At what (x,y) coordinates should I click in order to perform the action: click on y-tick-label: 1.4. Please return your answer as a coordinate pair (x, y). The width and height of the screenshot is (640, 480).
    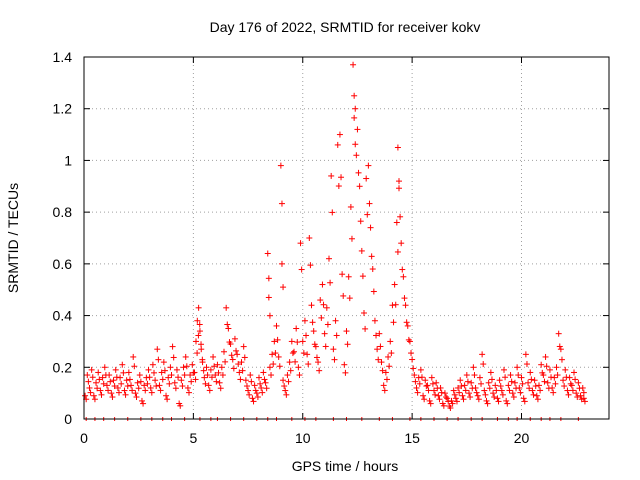
    Looking at the image, I should click on (63, 57).